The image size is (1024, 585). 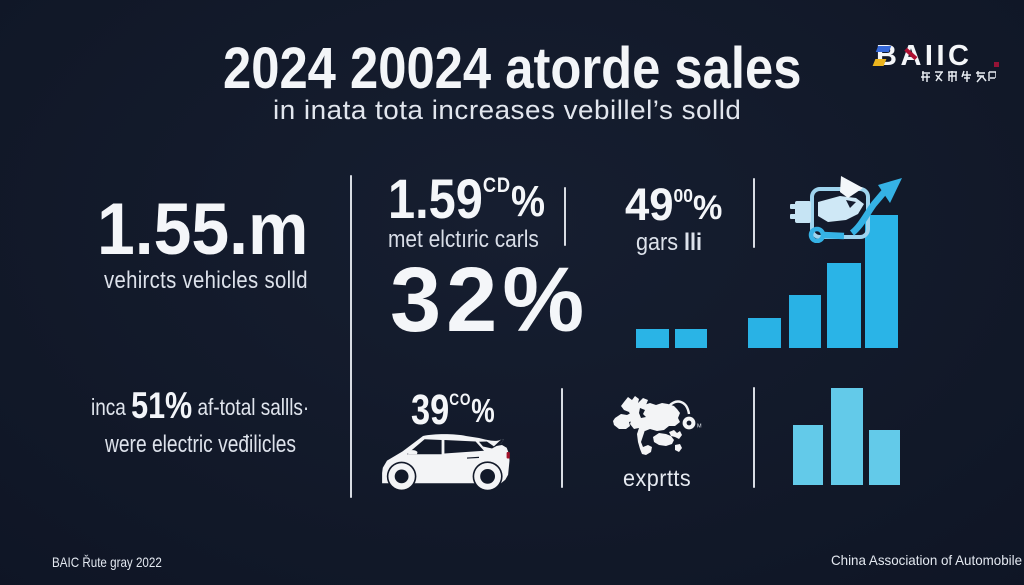 What do you see at coordinates (699, 427) in the screenshot?
I see `svg-text: M` at bounding box center [699, 427].